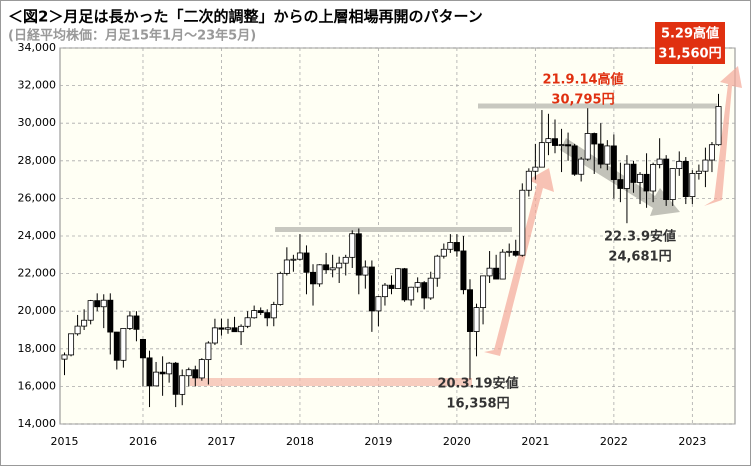 The image size is (751, 466). Describe the element at coordinates (582, 80) in the screenshot. I see `annotation: 21.9.14高値` at that location.